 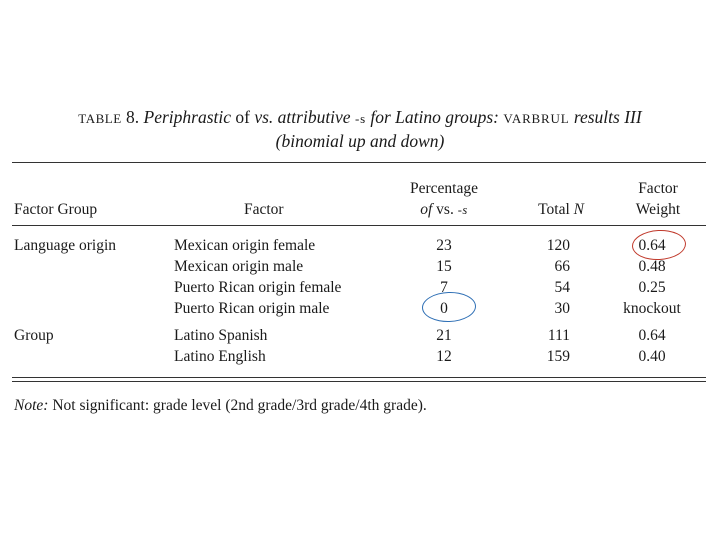 What do you see at coordinates (34, 335) in the screenshot?
I see `row-group-label: Group` at bounding box center [34, 335].